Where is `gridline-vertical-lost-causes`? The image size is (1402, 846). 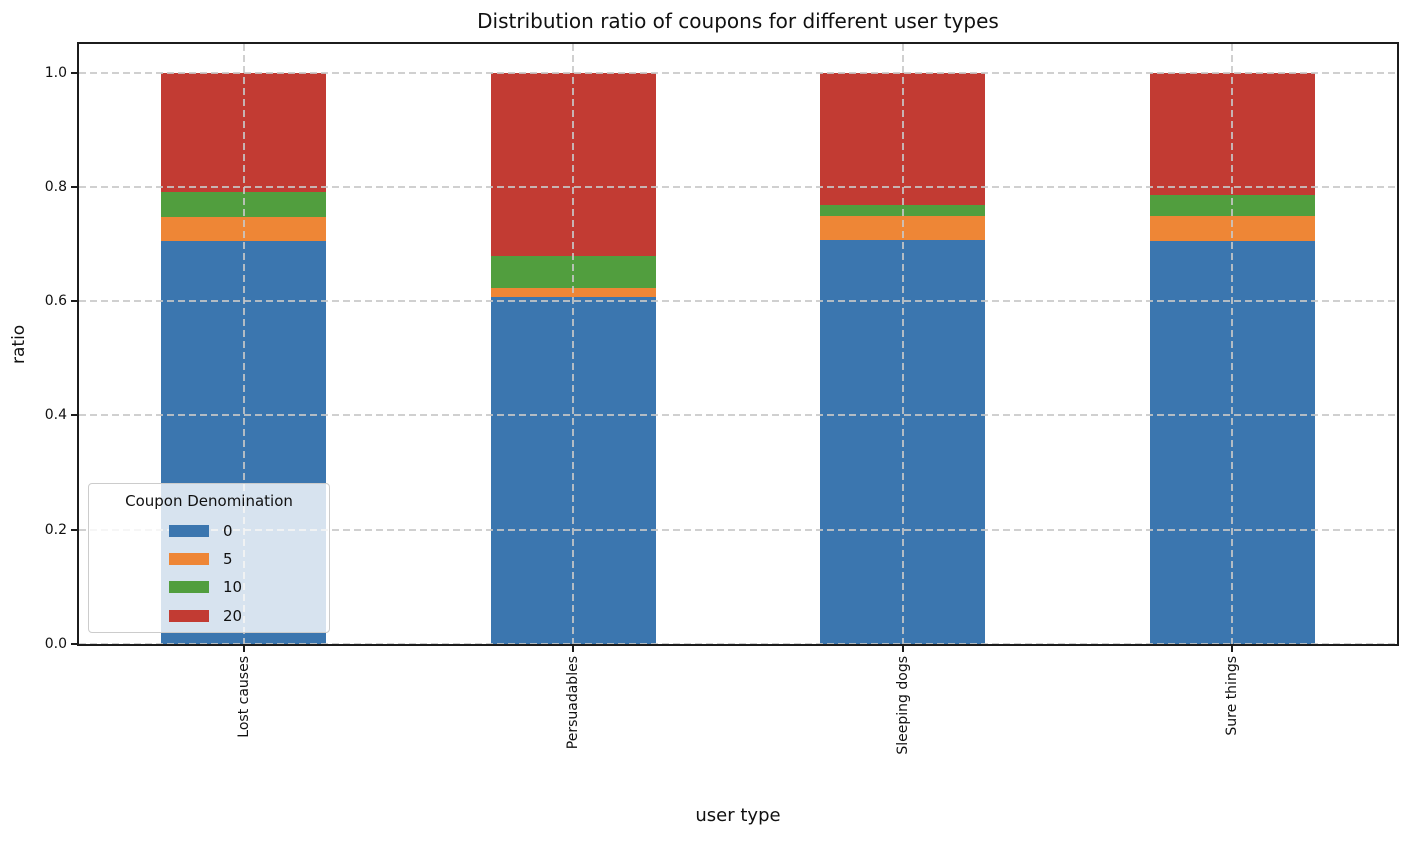
gridline-vertical-lost-causes is located at coordinates (243, 344).